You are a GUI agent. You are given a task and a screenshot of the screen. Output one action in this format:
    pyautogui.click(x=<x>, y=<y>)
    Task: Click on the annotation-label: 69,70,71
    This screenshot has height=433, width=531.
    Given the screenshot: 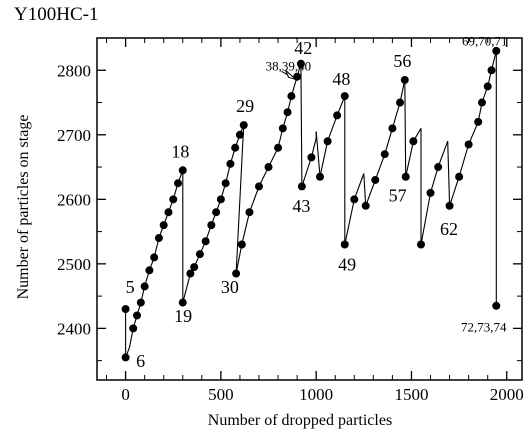 What is the action you would take?
    pyautogui.click(x=485, y=41)
    